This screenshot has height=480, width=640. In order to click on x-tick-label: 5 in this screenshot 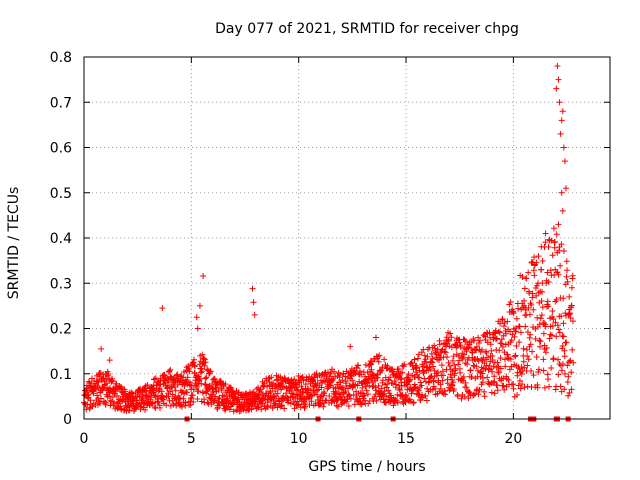, I will do `click(191, 439)`.